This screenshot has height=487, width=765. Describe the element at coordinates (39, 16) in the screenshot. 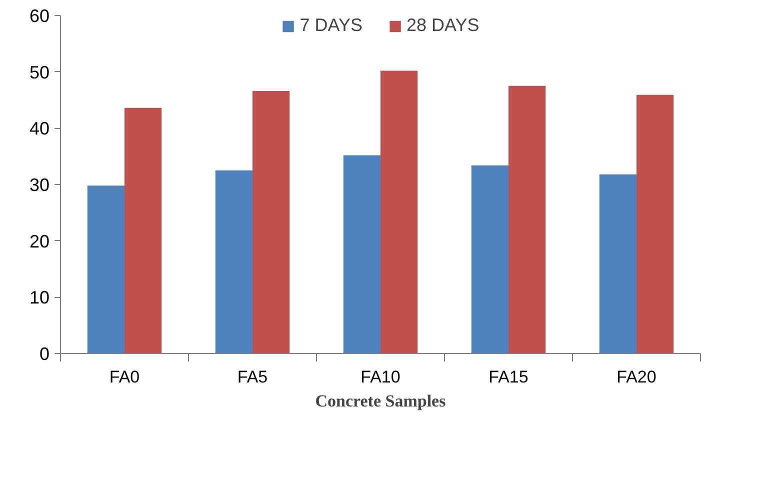

I see `y-tick-label: 60` at that location.